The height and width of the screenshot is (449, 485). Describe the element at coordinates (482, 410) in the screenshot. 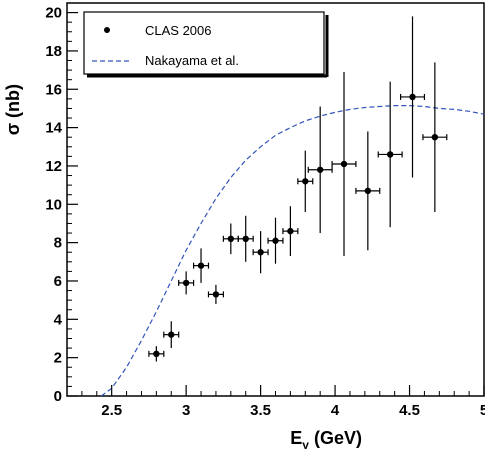

I see `x-tick-label: 5` at that location.